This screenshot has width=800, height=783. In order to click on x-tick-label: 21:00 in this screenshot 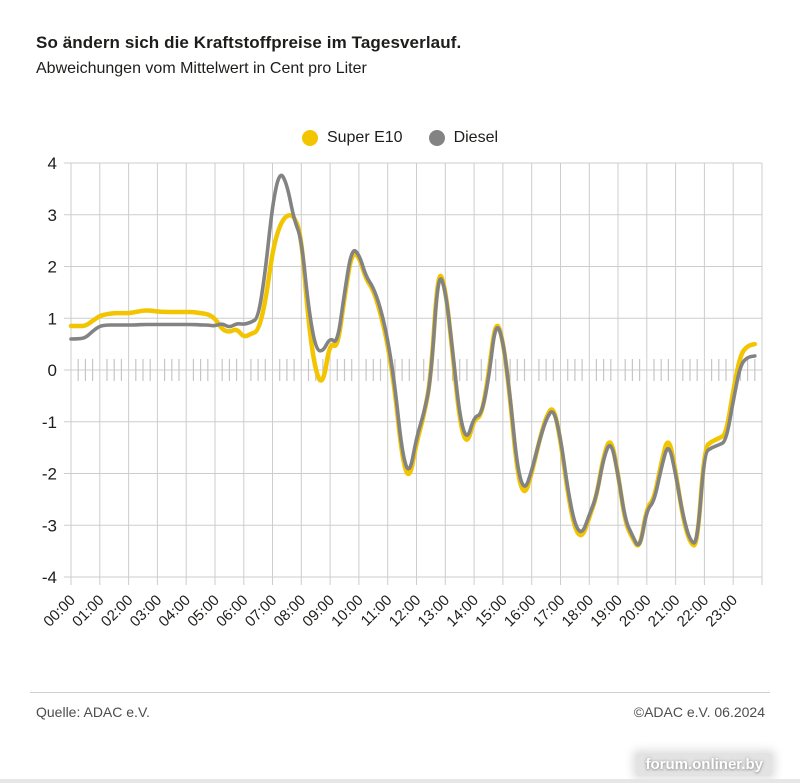, I will do `click(664, 611)`.